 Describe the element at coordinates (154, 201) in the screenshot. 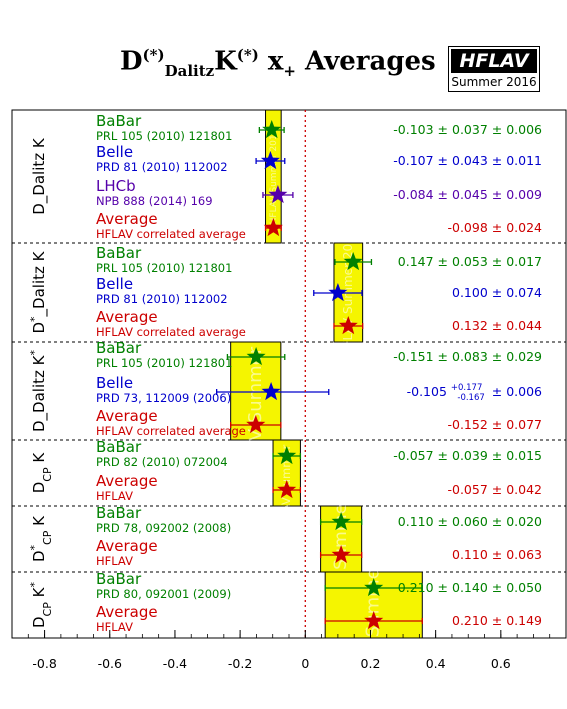

I see `entry-reference: NPB 888 (2014) 169` at that location.